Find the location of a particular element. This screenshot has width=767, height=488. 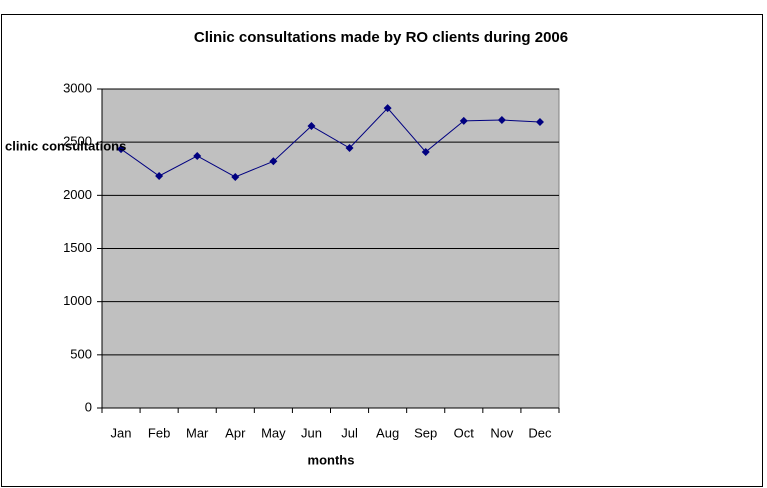

y-axis-label: clinic consultations is located at coordinates (65, 145).